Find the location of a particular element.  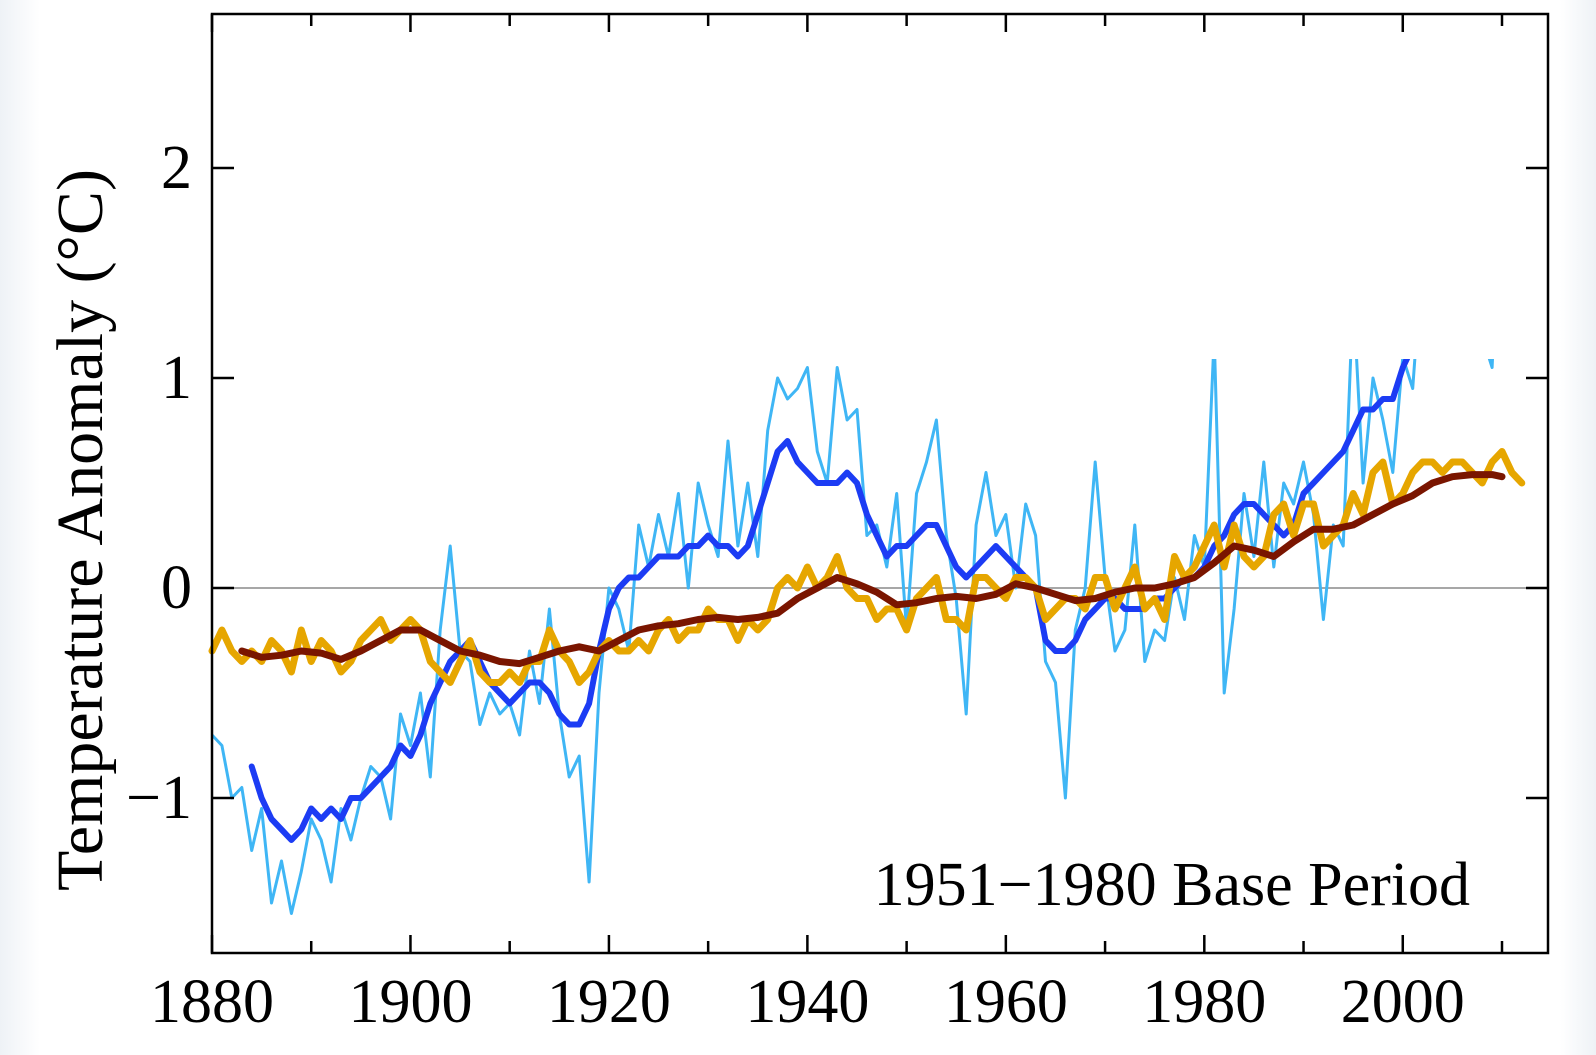

x-tick-label-1960: 1960 is located at coordinates (1006, 1002).